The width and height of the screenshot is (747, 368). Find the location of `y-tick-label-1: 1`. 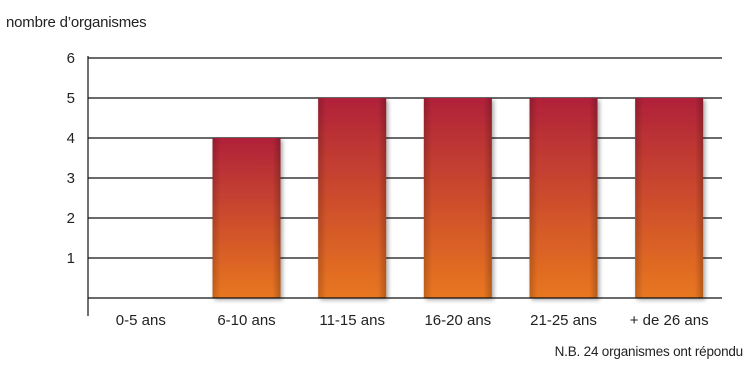

y-tick-label-1: 1 is located at coordinates (71, 258).